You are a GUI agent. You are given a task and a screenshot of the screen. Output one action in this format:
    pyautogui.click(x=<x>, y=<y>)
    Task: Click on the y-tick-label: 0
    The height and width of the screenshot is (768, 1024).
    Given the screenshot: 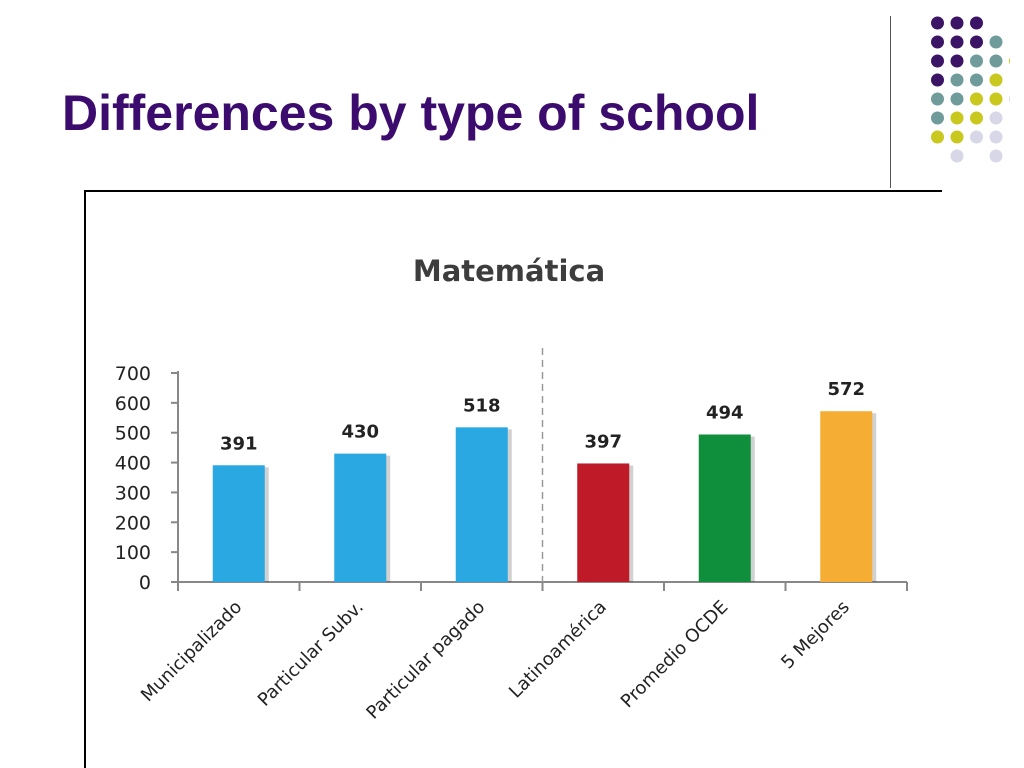 What is the action you would take?
    pyautogui.click(x=145, y=583)
    